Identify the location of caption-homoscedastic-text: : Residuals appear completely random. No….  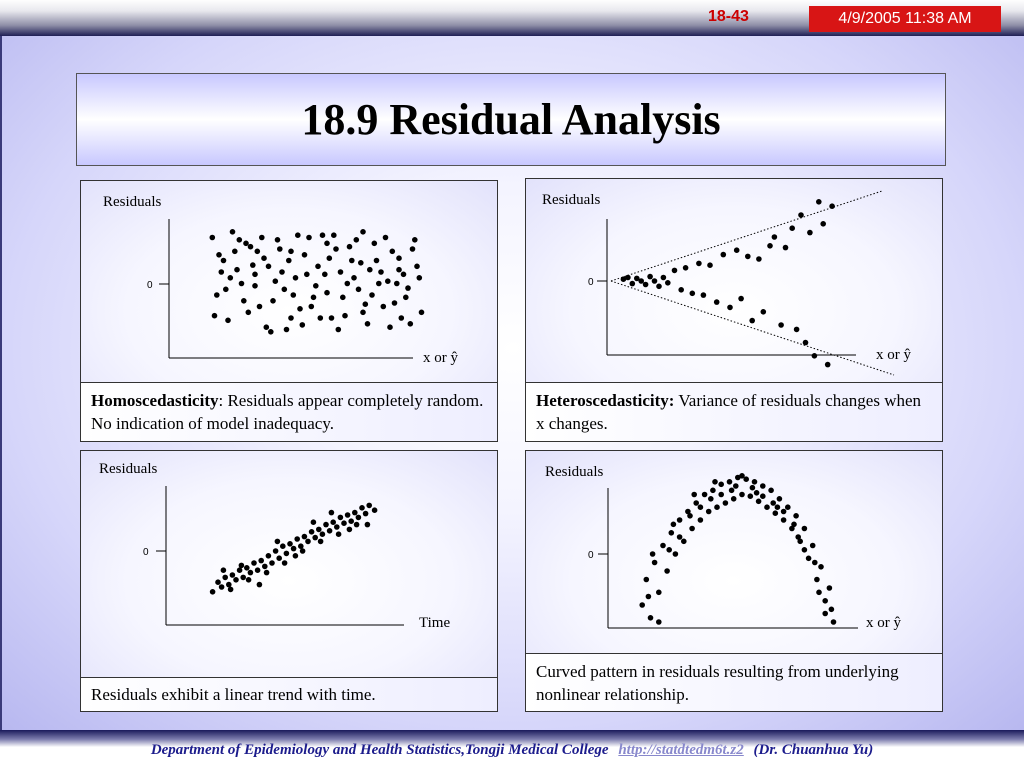
(287, 412).